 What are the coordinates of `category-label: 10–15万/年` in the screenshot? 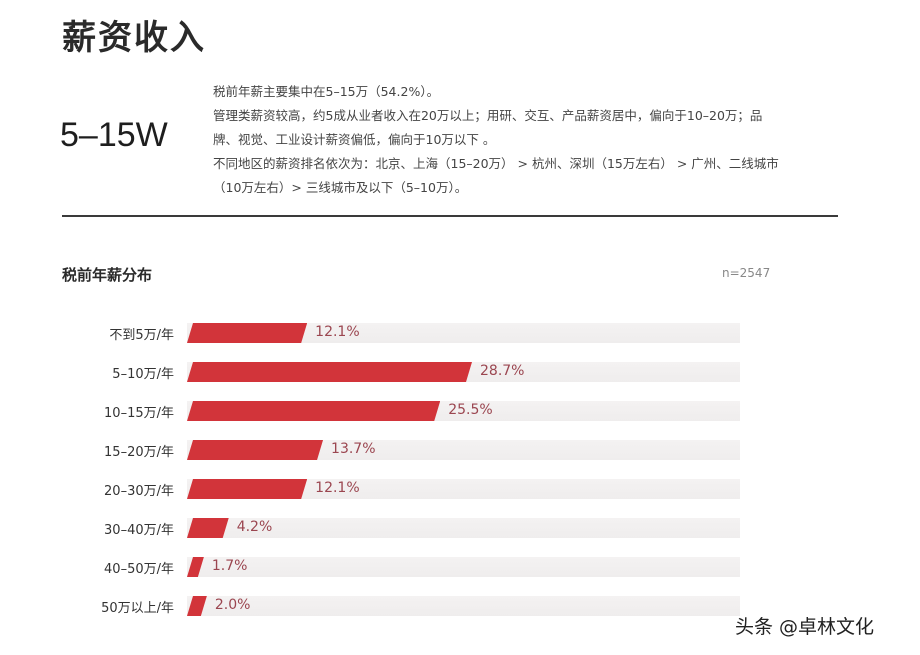 It's located at (139, 413).